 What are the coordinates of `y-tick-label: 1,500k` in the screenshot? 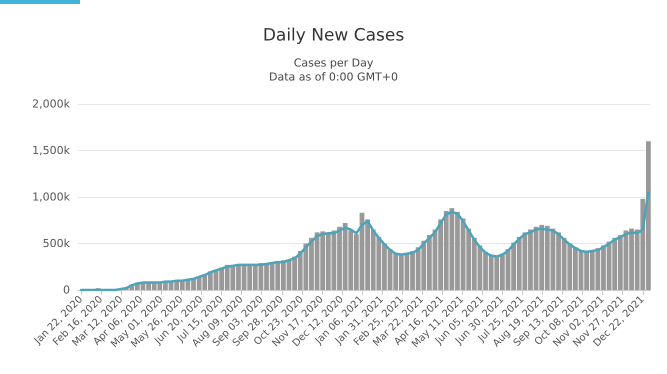 It's located at (51, 150).